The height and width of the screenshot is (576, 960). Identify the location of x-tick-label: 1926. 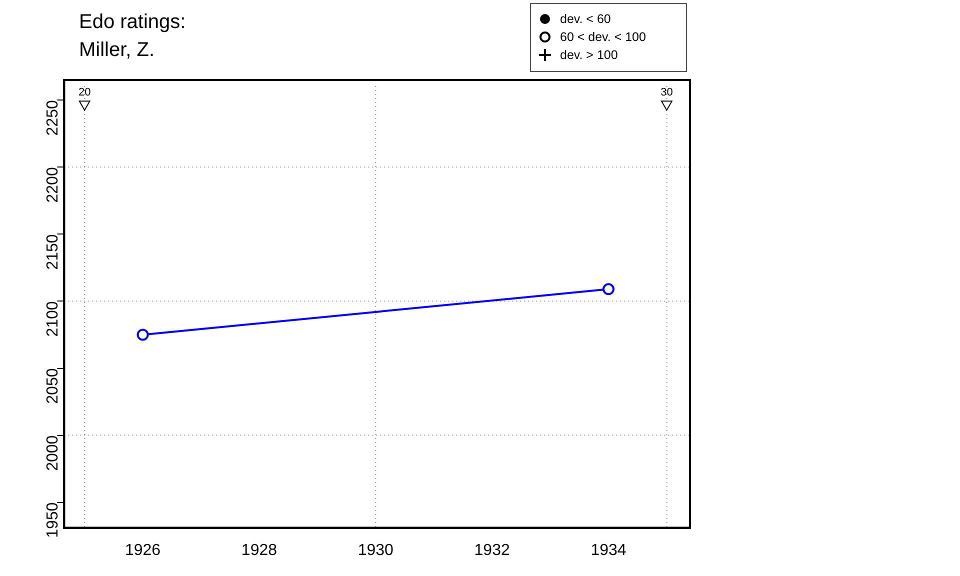
(142, 550).